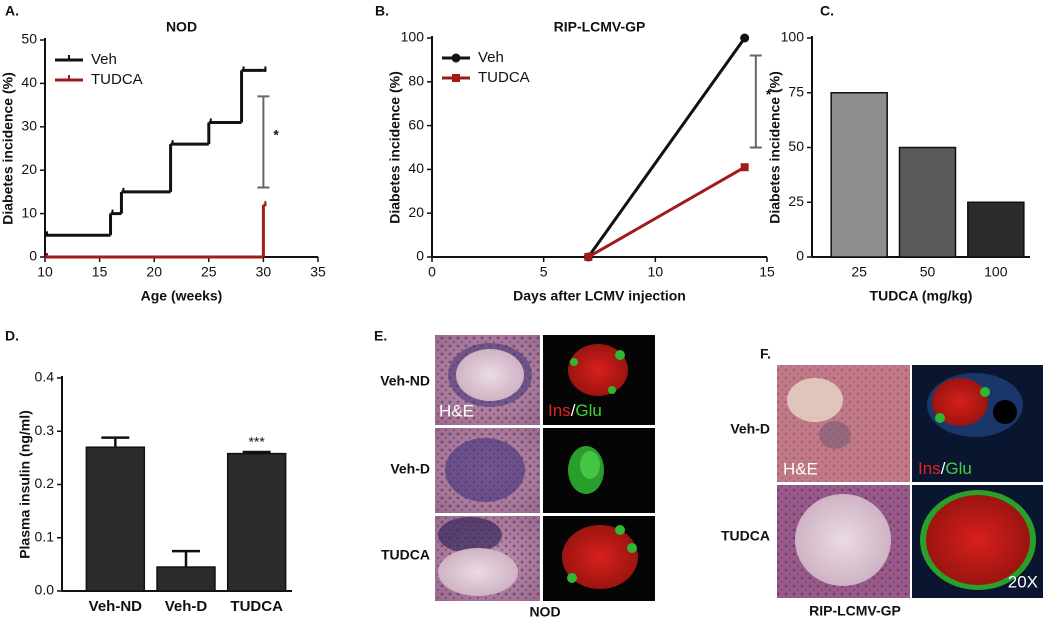 This screenshot has height=622, width=1050. I want to click on panel-e: E. Veh-ND Ve, so click(514, 474).